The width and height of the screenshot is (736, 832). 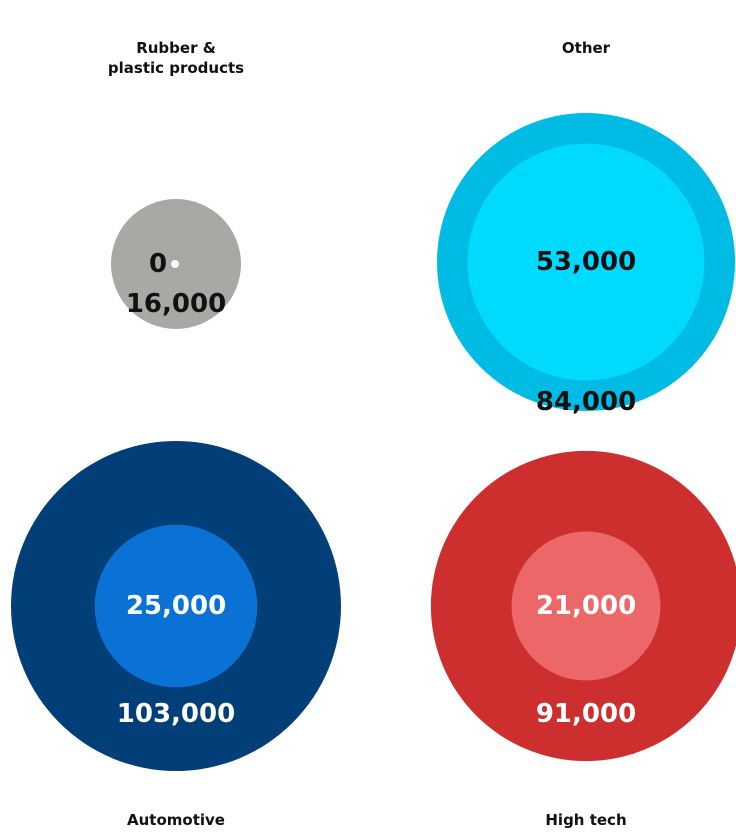 What do you see at coordinates (158, 264) in the screenshot?
I see `inner-value-label-rubber-plastic-products: 0` at bounding box center [158, 264].